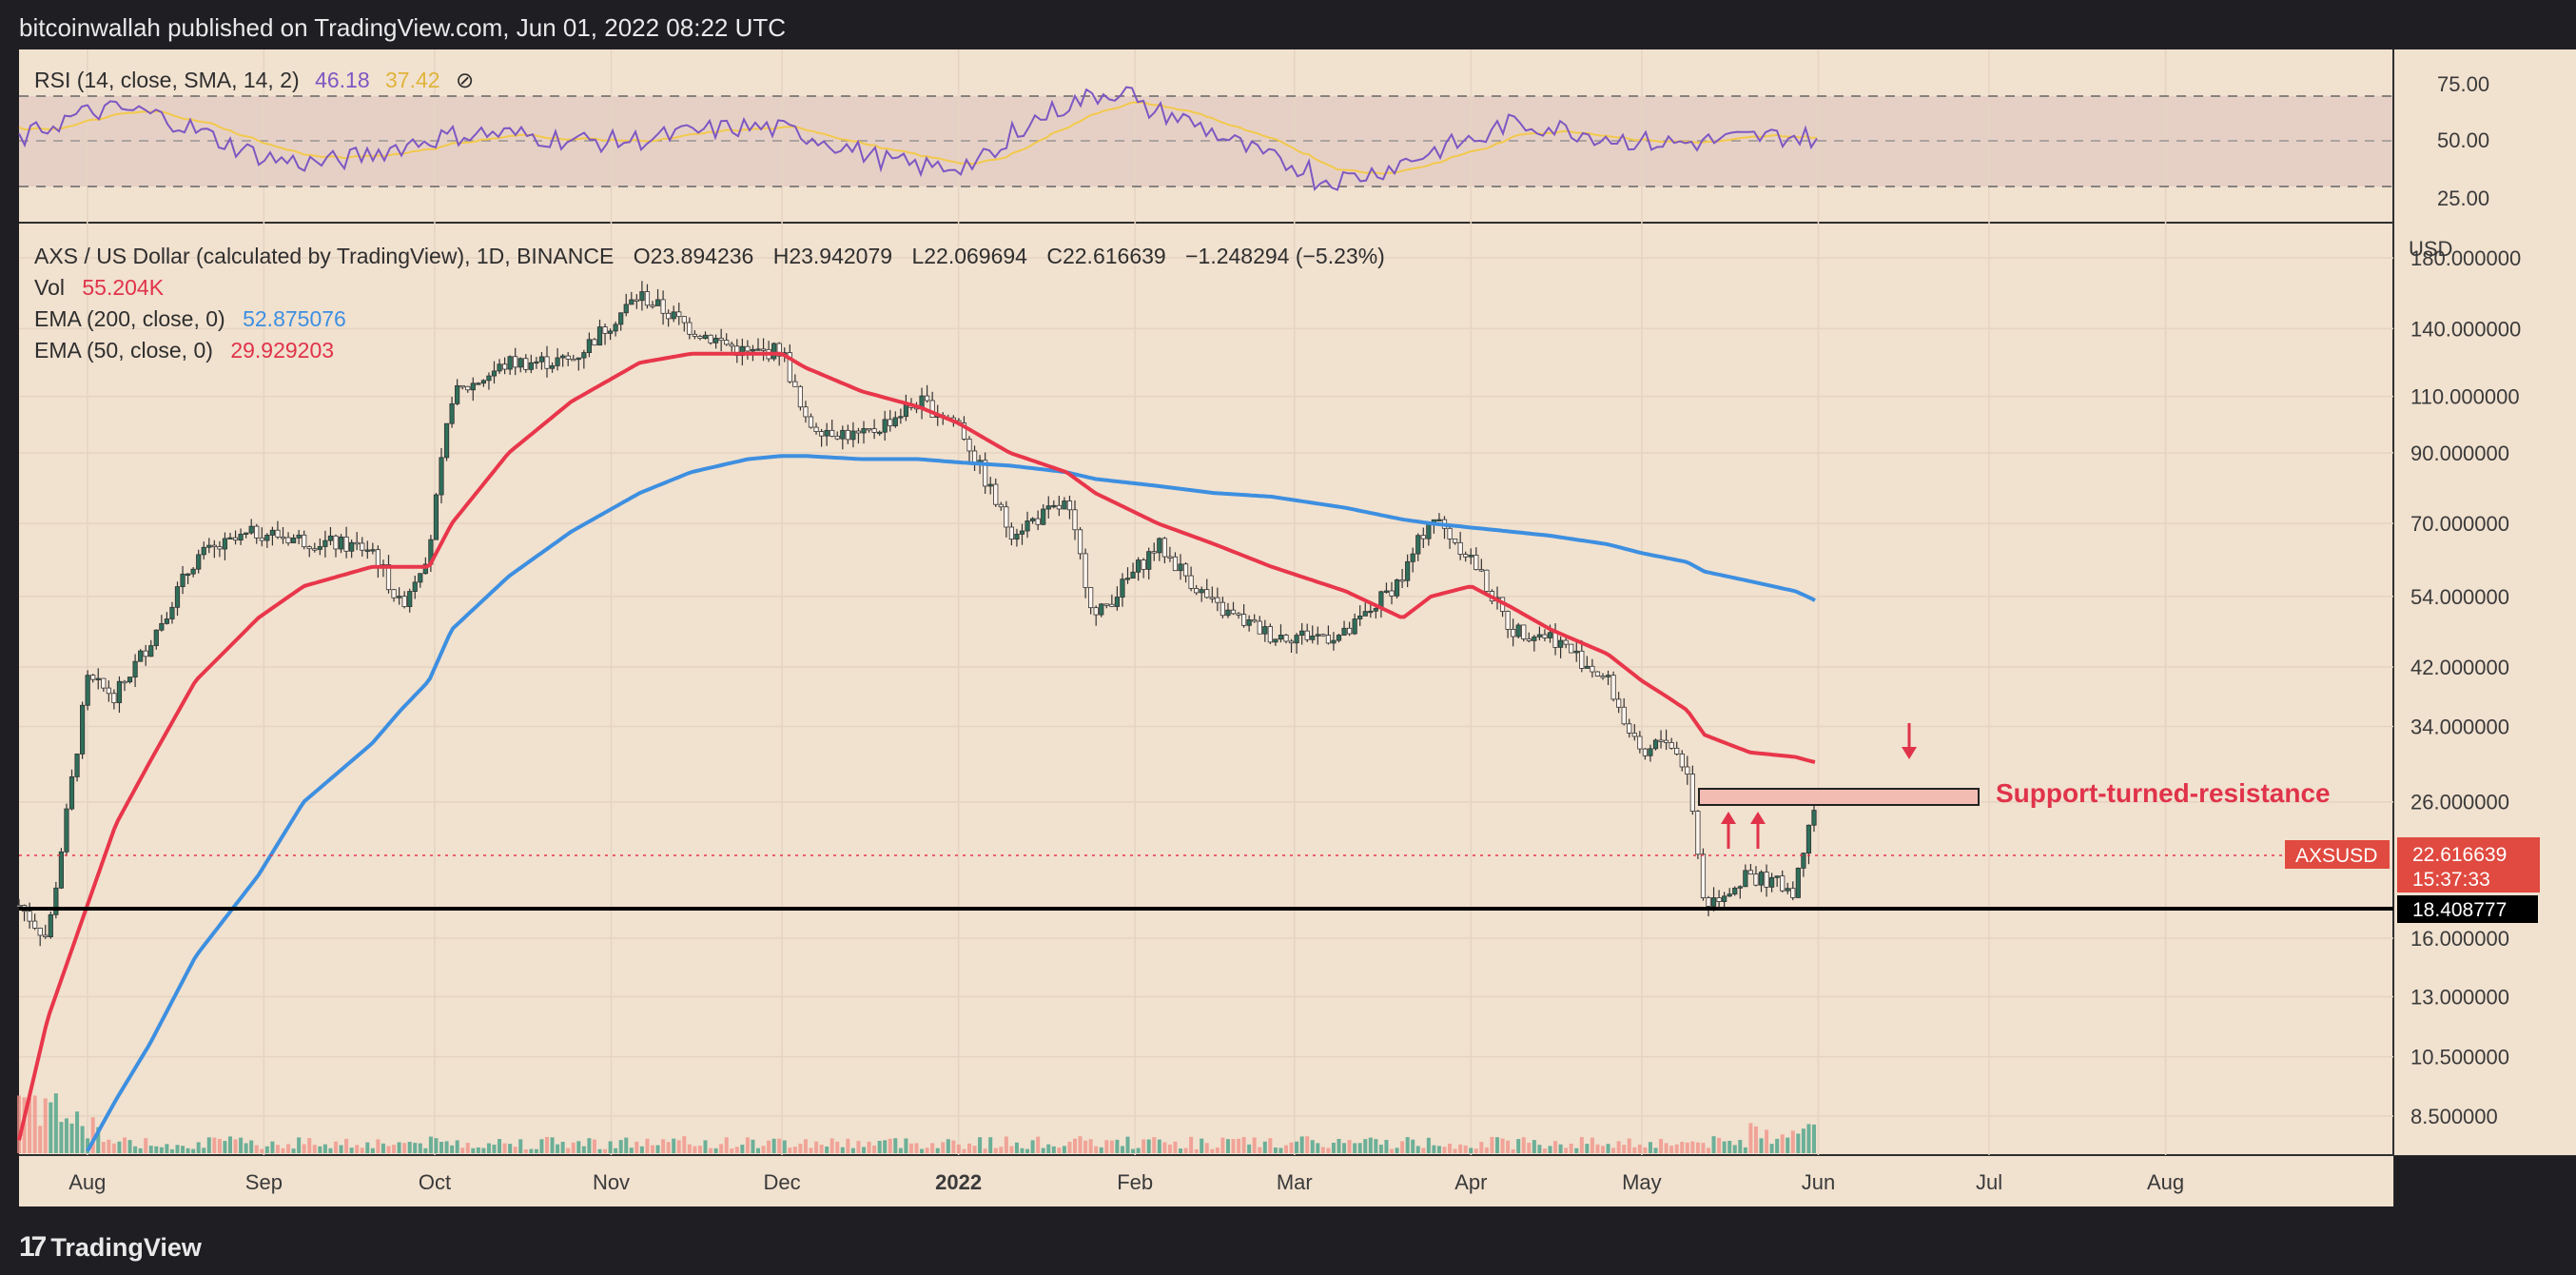  Describe the element at coordinates (969, 256) in the screenshot. I see `low-value: L22.069694` at that location.